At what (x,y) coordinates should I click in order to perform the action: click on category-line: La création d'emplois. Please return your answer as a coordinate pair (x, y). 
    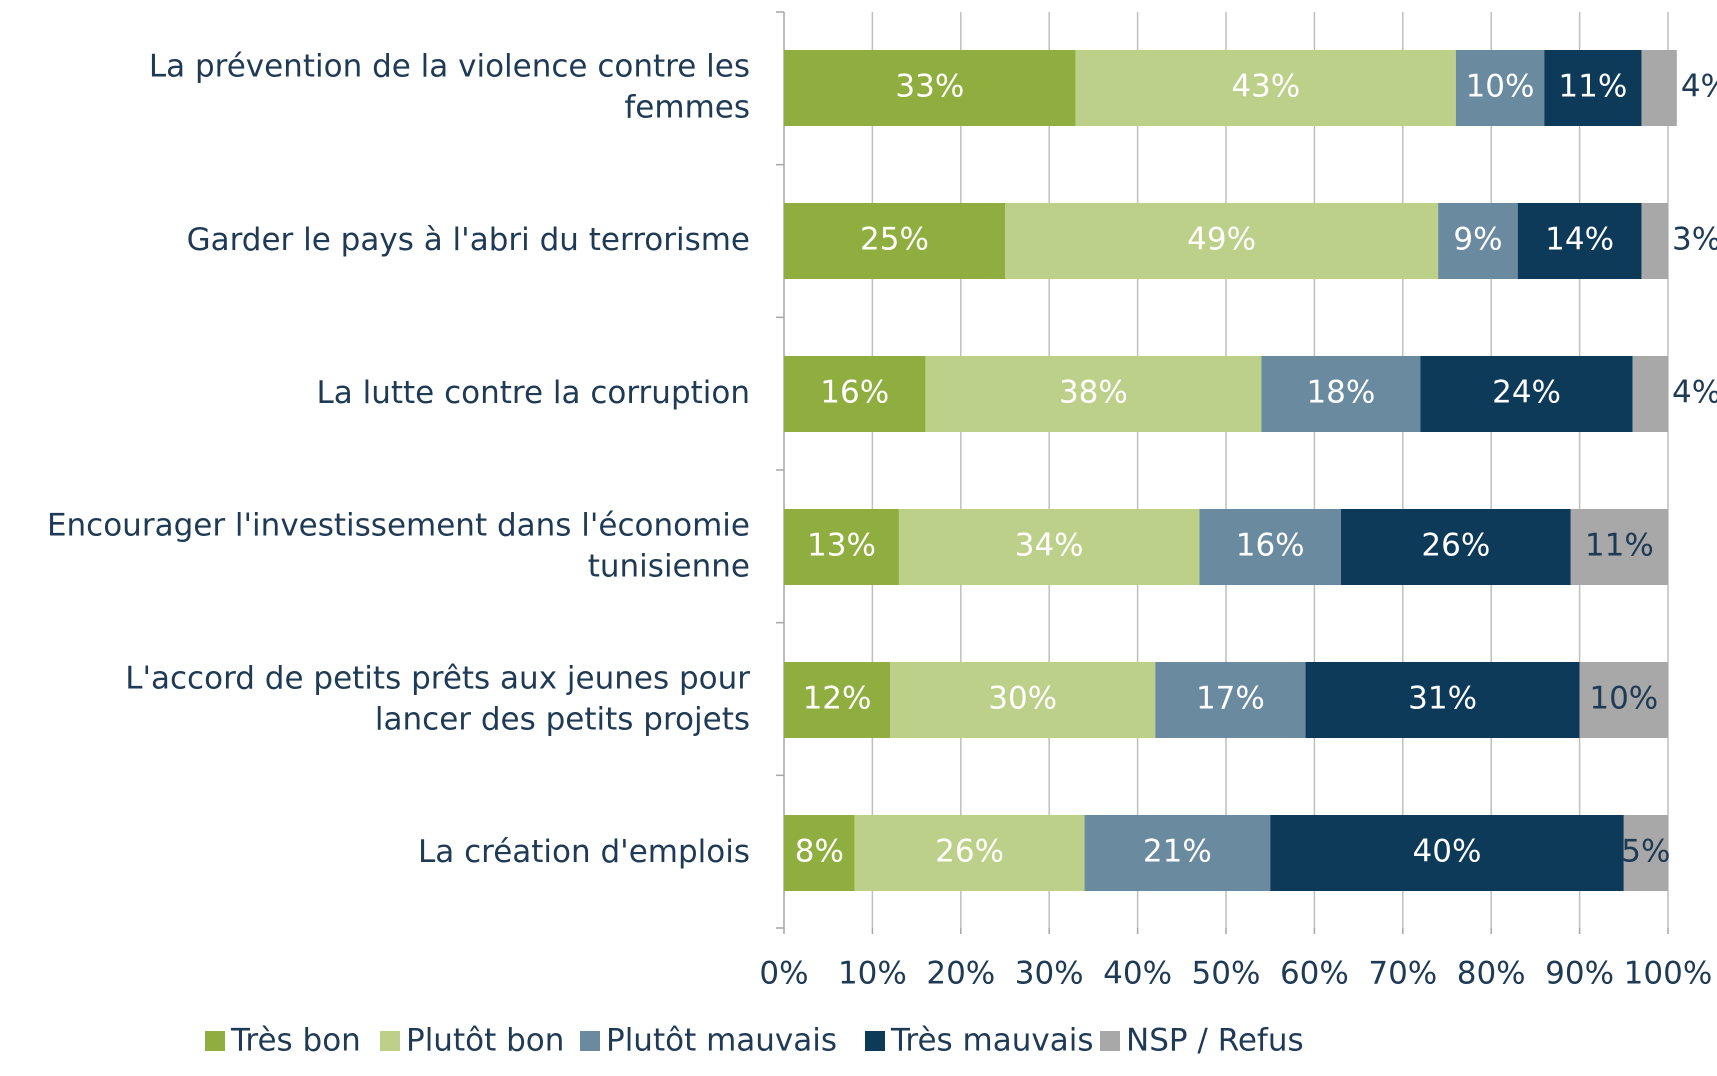
    Looking at the image, I should click on (584, 852).